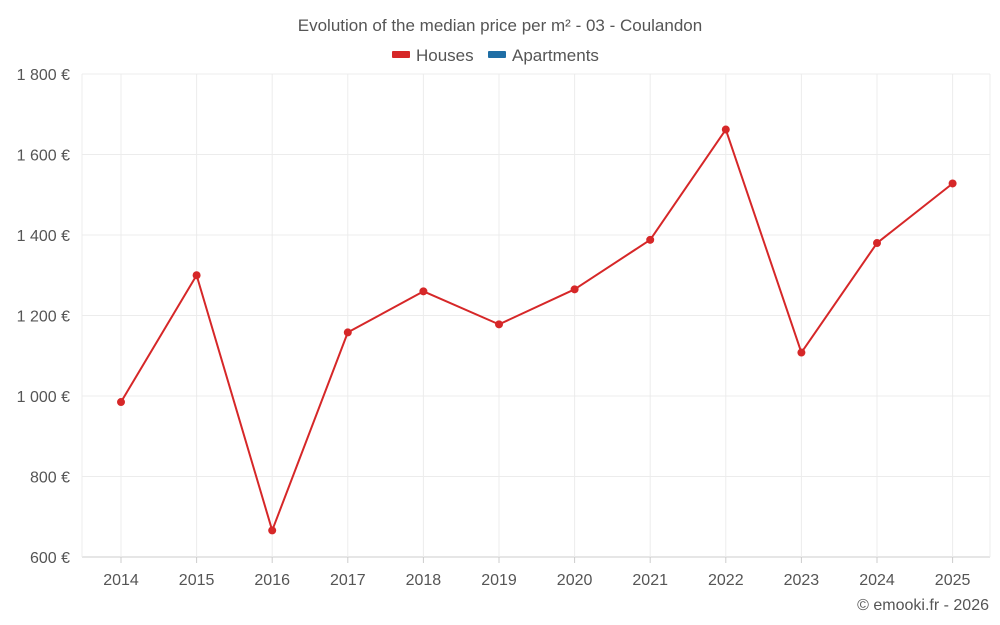 This screenshot has height=625, width=1000. I want to click on x-tick-label: 2015, so click(197, 580).